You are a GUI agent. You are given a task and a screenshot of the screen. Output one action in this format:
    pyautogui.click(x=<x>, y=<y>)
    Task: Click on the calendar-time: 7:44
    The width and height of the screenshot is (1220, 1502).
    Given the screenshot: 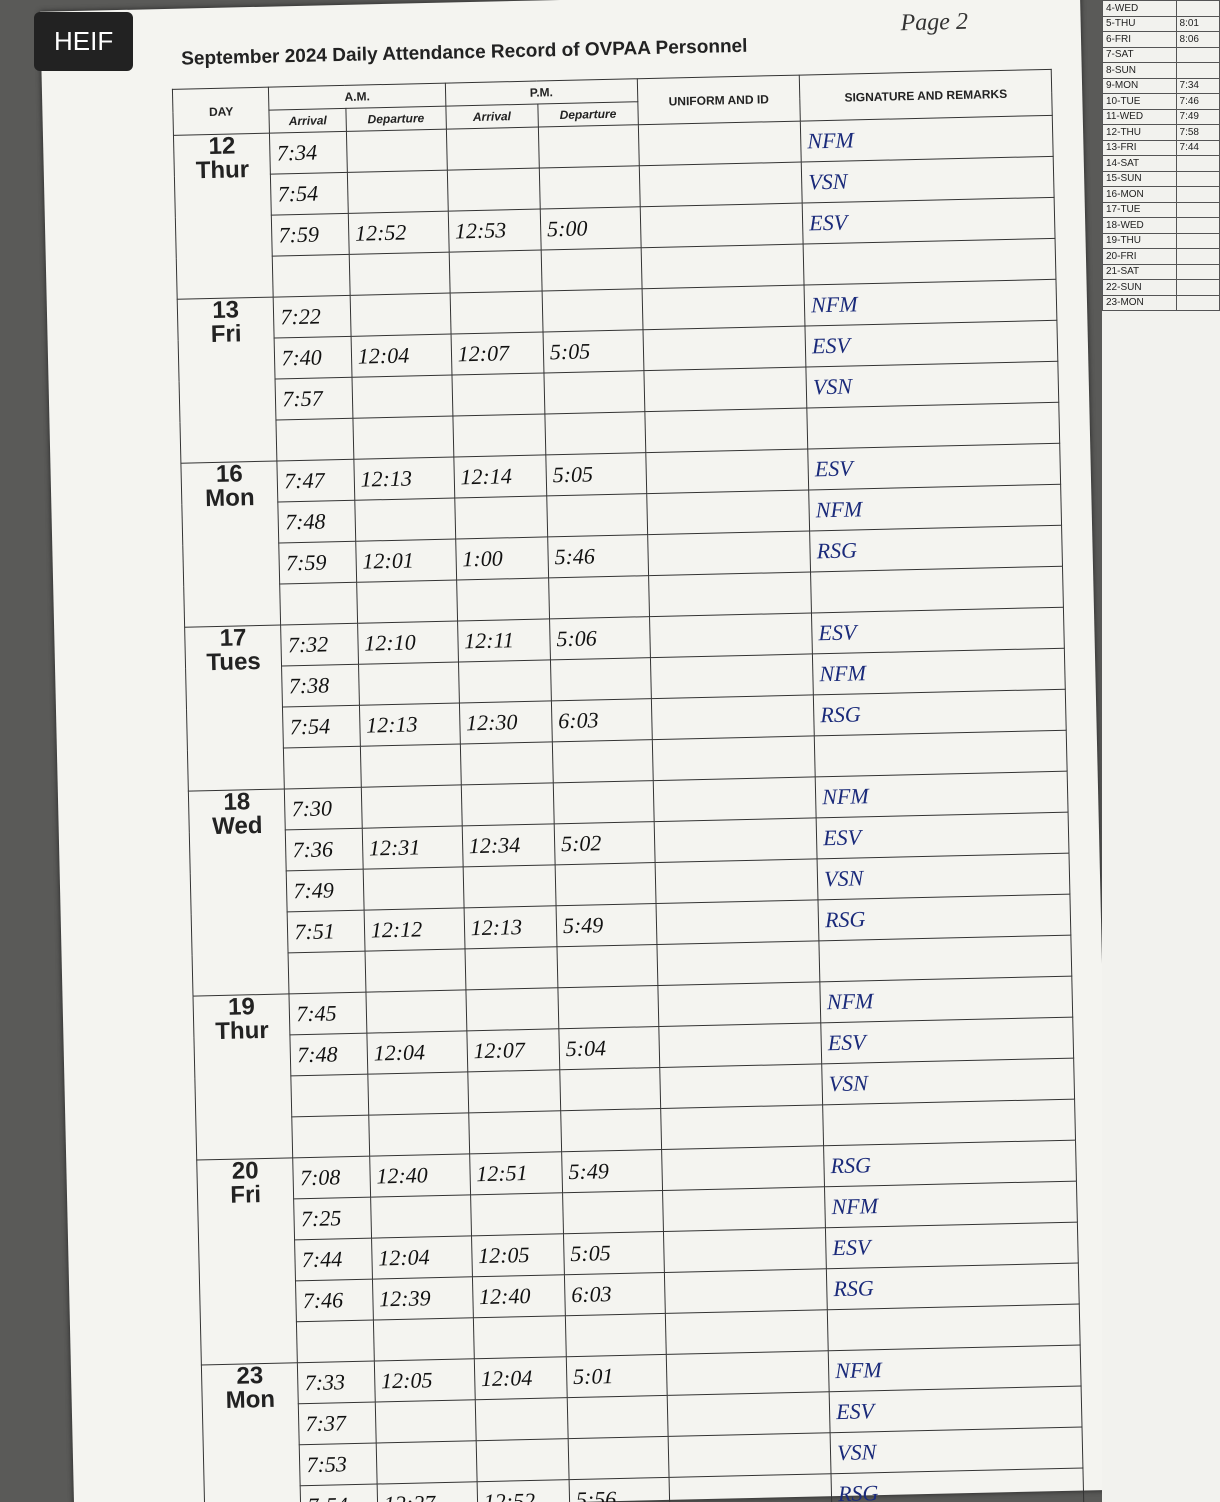 What is the action you would take?
    pyautogui.click(x=1197, y=147)
    